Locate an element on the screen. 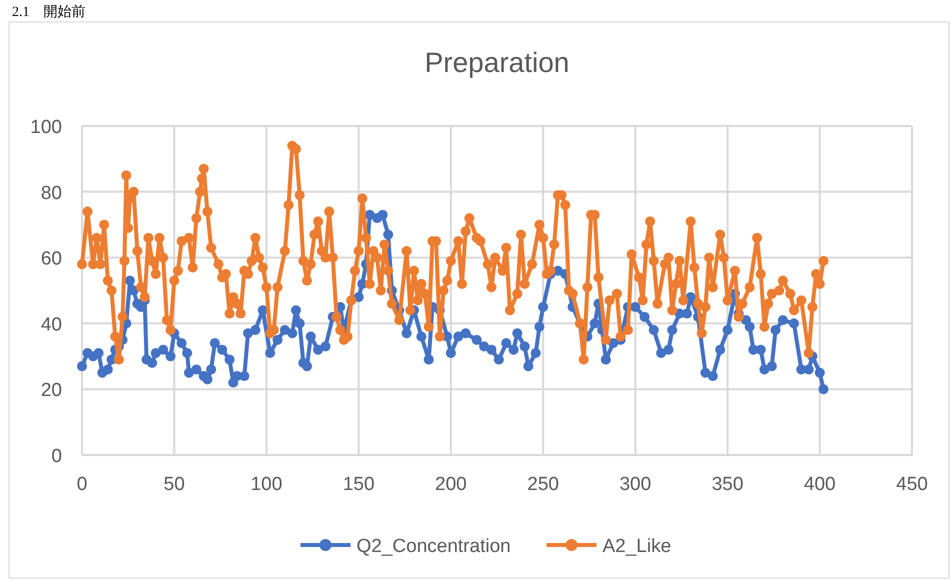  y-tick-label: 60 is located at coordinates (51, 259).